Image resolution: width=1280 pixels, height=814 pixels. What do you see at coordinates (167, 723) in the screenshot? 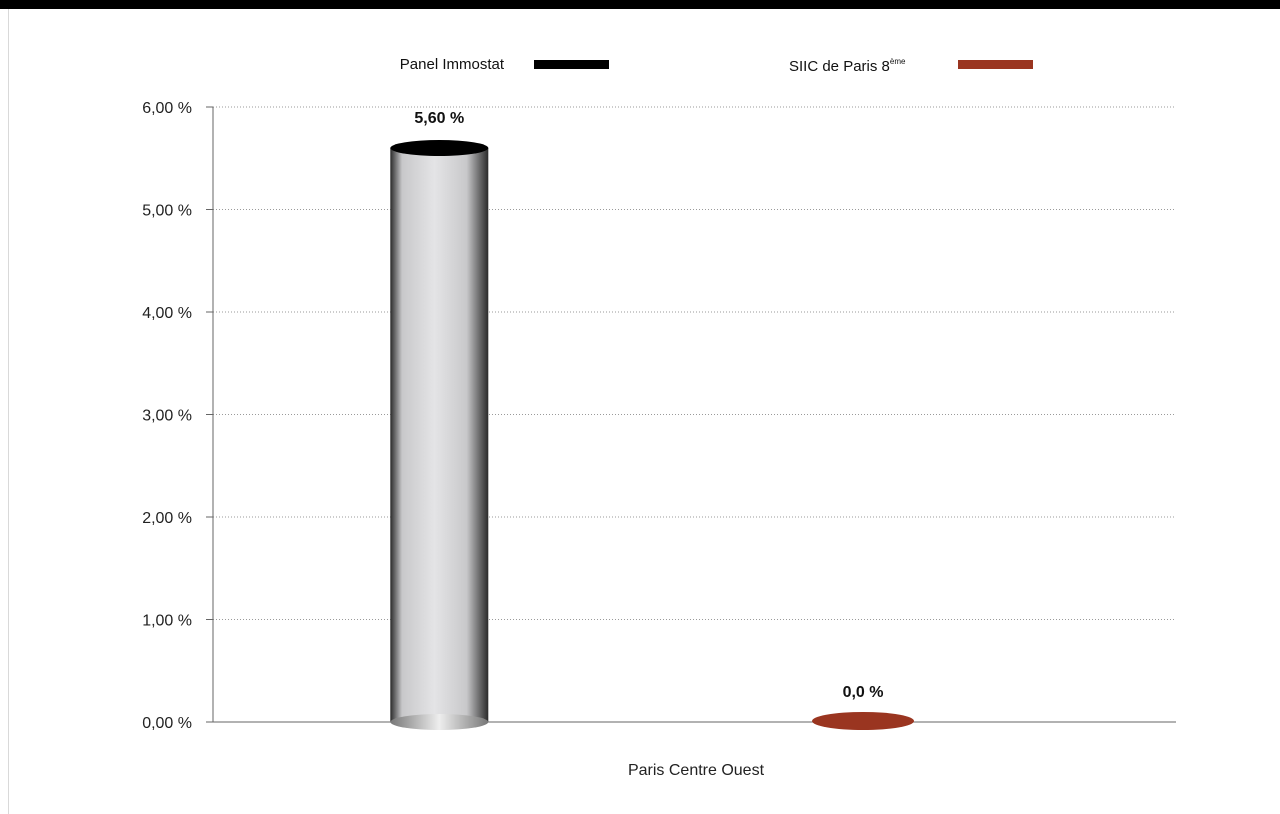
I see `y-axis-tick-label: 0,00 %` at bounding box center [167, 723].